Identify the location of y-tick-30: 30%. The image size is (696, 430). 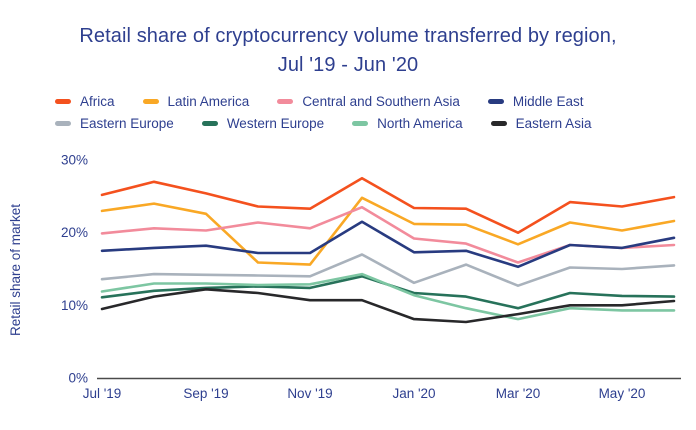
(74, 159).